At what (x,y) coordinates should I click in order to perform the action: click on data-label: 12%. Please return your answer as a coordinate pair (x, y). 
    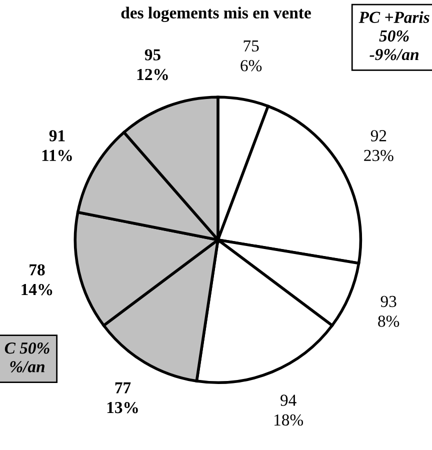
    Looking at the image, I should click on (152, 74).